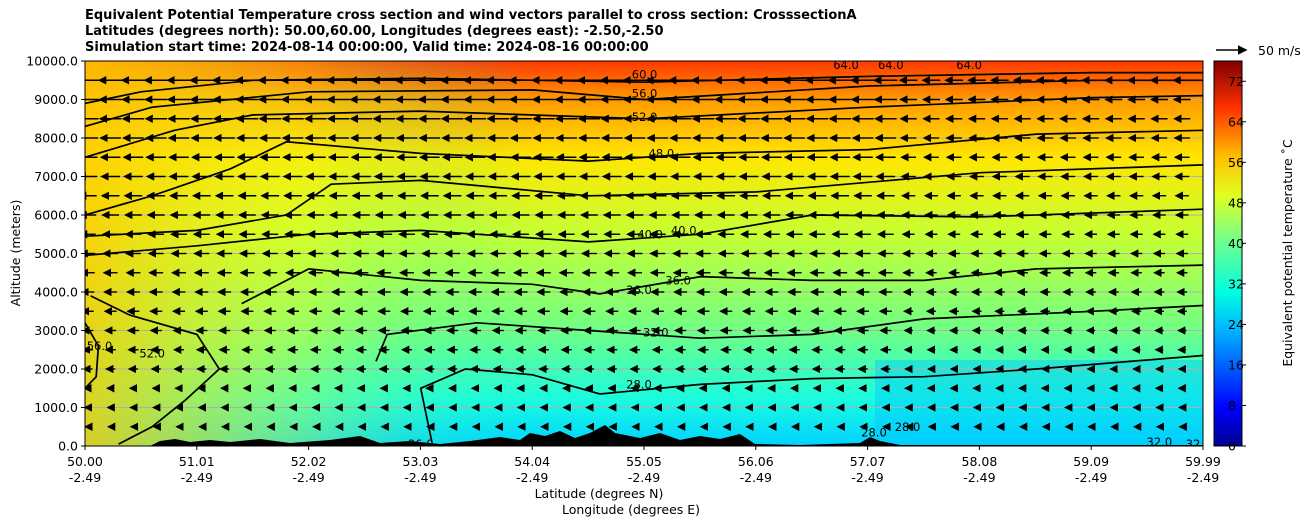  Describe the element at coordinates (1203, 461) in the screenshot. I see `x-tick-label-lat: 59.99` at that location.